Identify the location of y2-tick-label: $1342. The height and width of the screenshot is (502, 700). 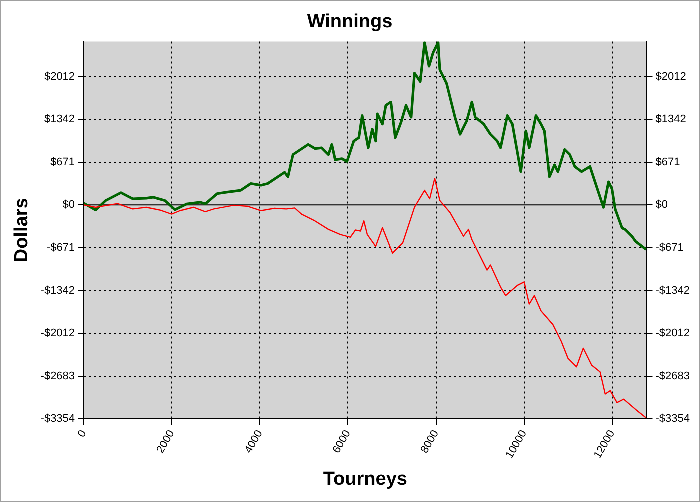
(671, 120).